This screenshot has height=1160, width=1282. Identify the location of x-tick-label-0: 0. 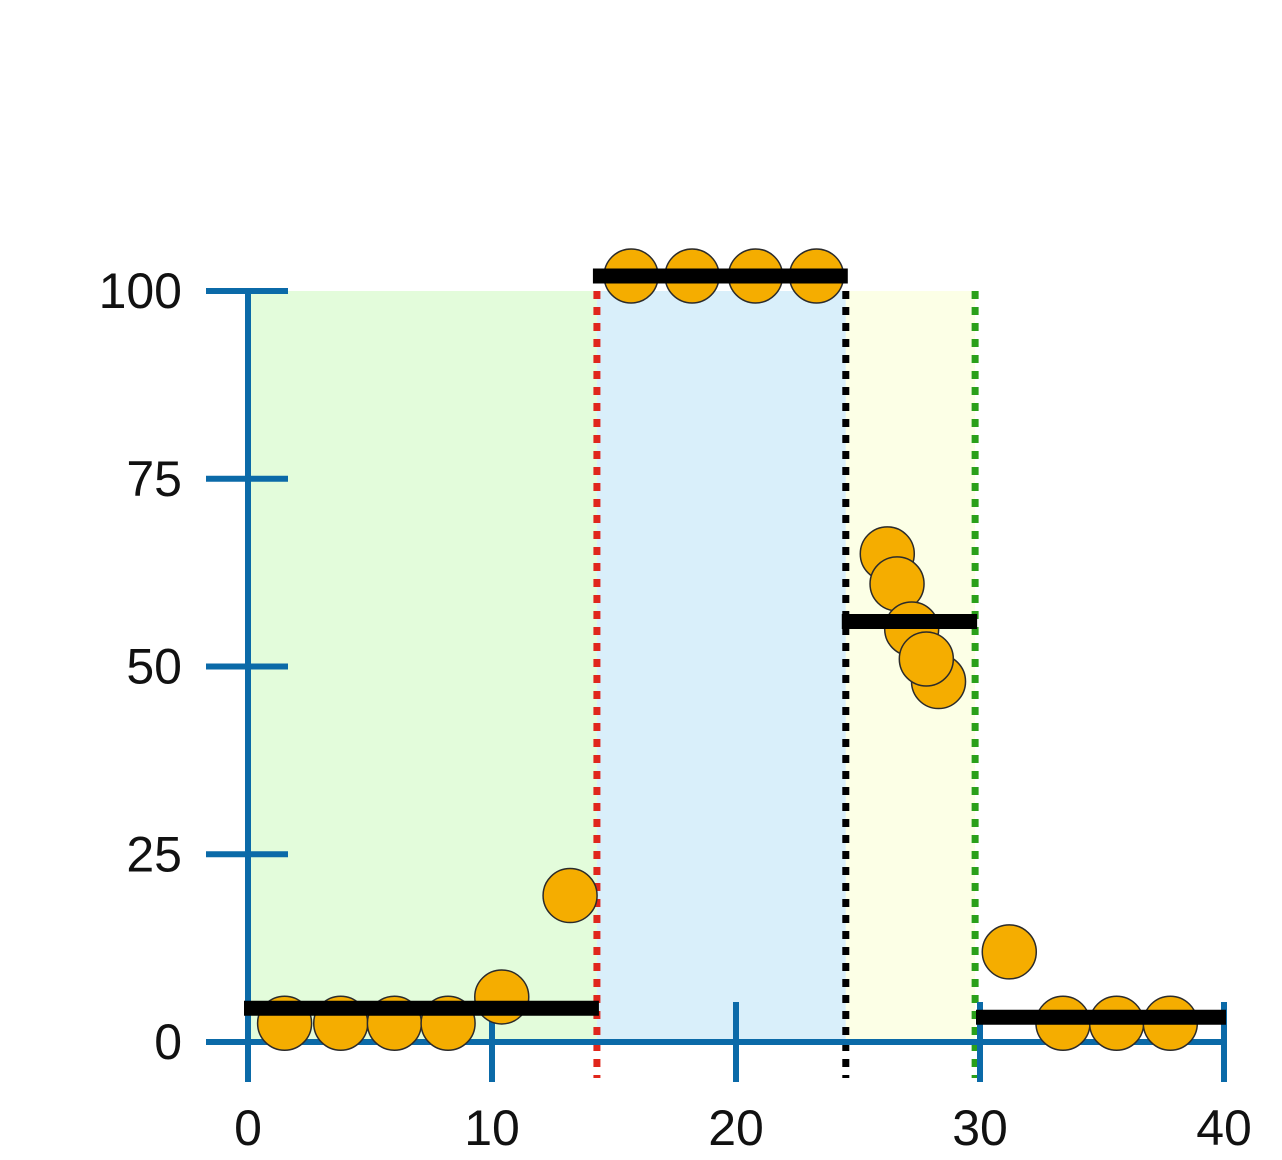
(248, 1128).